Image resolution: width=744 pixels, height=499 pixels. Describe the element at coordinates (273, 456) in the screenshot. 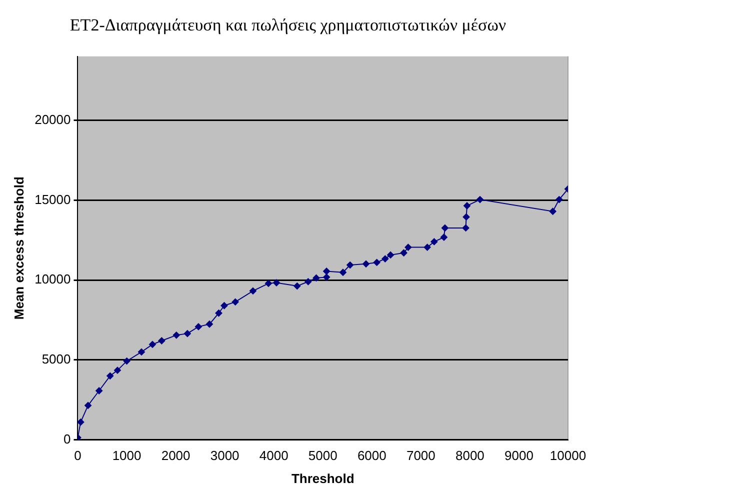

I see `x-tick-label: 4000` at that location.